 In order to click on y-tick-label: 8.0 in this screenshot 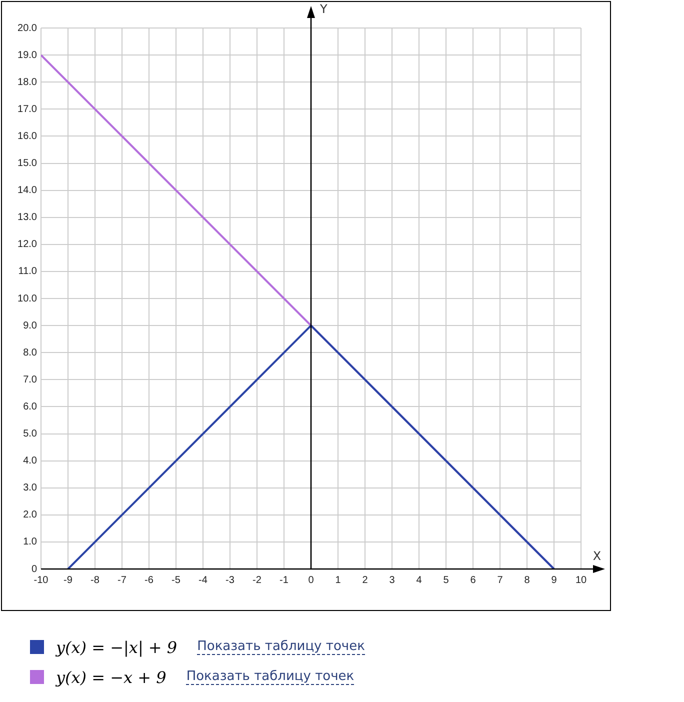, I will do `click(30, 352)`.